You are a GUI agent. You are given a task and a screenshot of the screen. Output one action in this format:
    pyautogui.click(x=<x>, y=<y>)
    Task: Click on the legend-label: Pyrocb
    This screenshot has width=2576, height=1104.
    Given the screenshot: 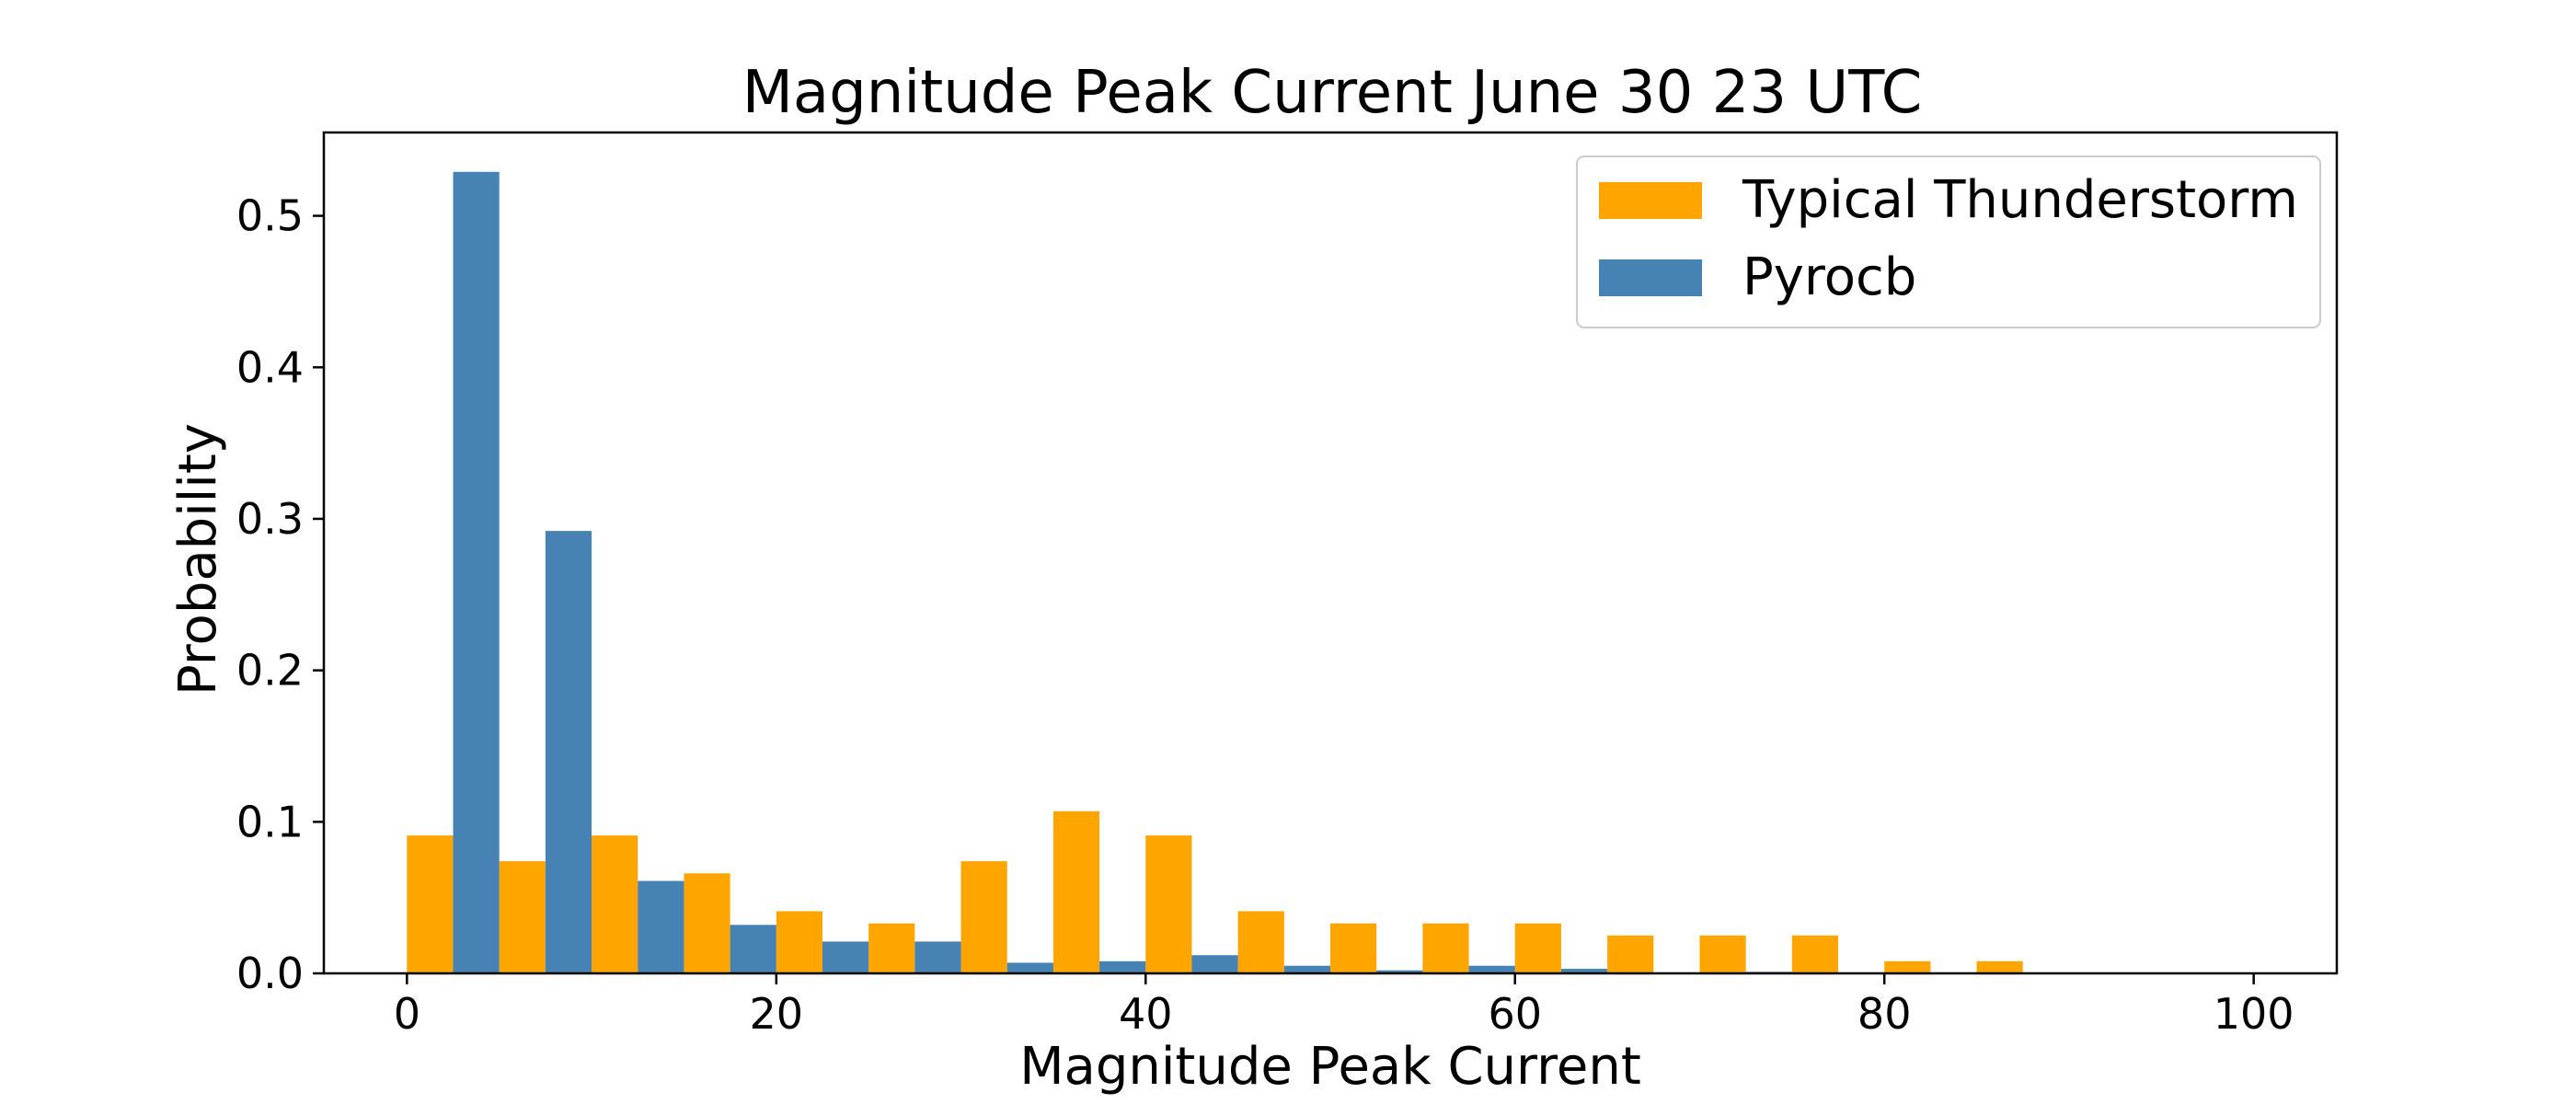 What is the action you would take?
    pyautogui.click(x=1829, y=277)
    